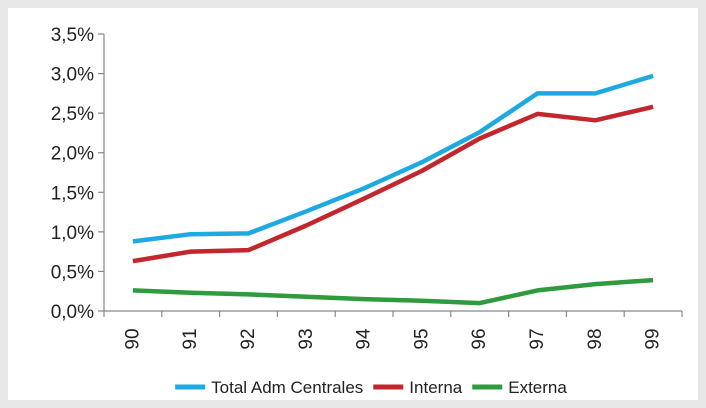 The image size is (706, 408). Describe the element at coordinates (371, 387) in the screenshot. I see `legend: Total Adm Centrales Interna Externa` at that location.